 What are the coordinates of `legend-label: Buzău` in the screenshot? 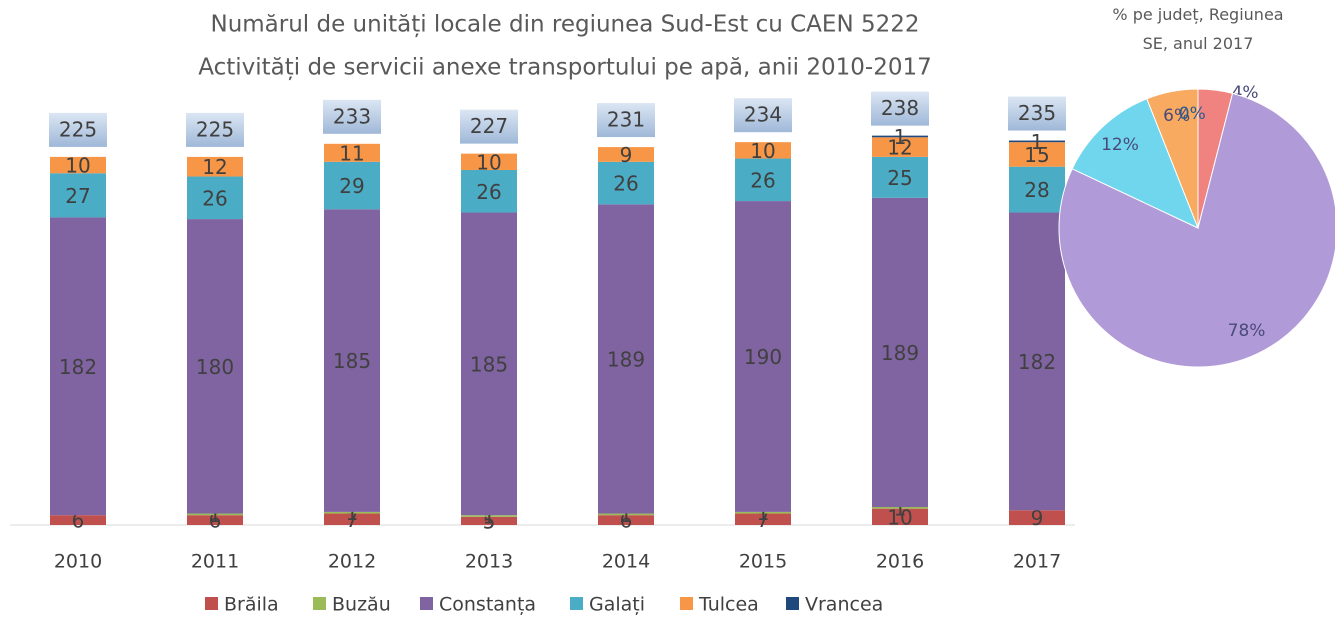 It's located at (361, 605).